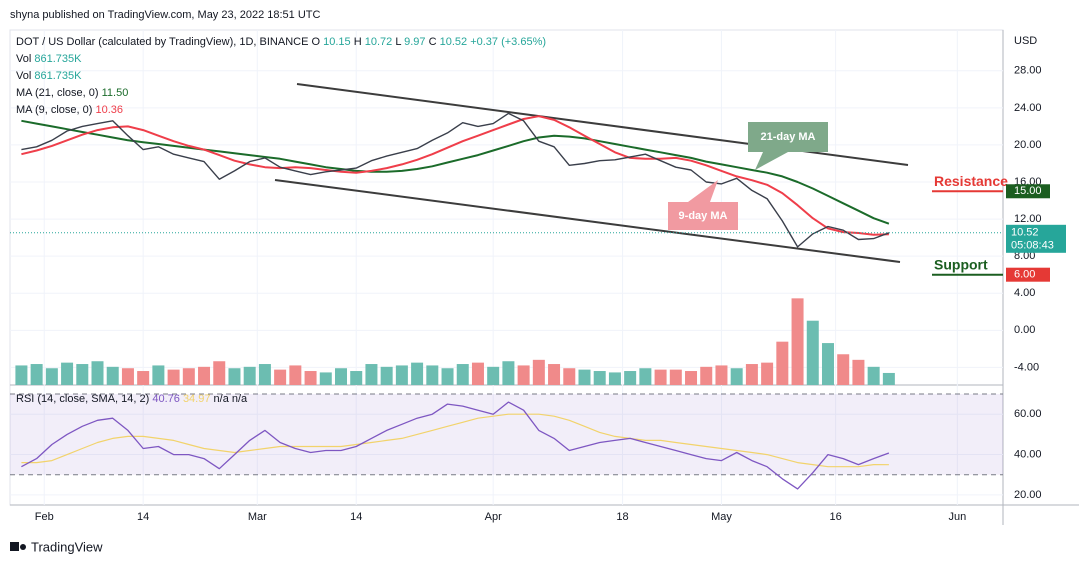 This screenshot has height=565, width=1079. I want to click on y-tick-label: 4.00, so click(1024, 293).